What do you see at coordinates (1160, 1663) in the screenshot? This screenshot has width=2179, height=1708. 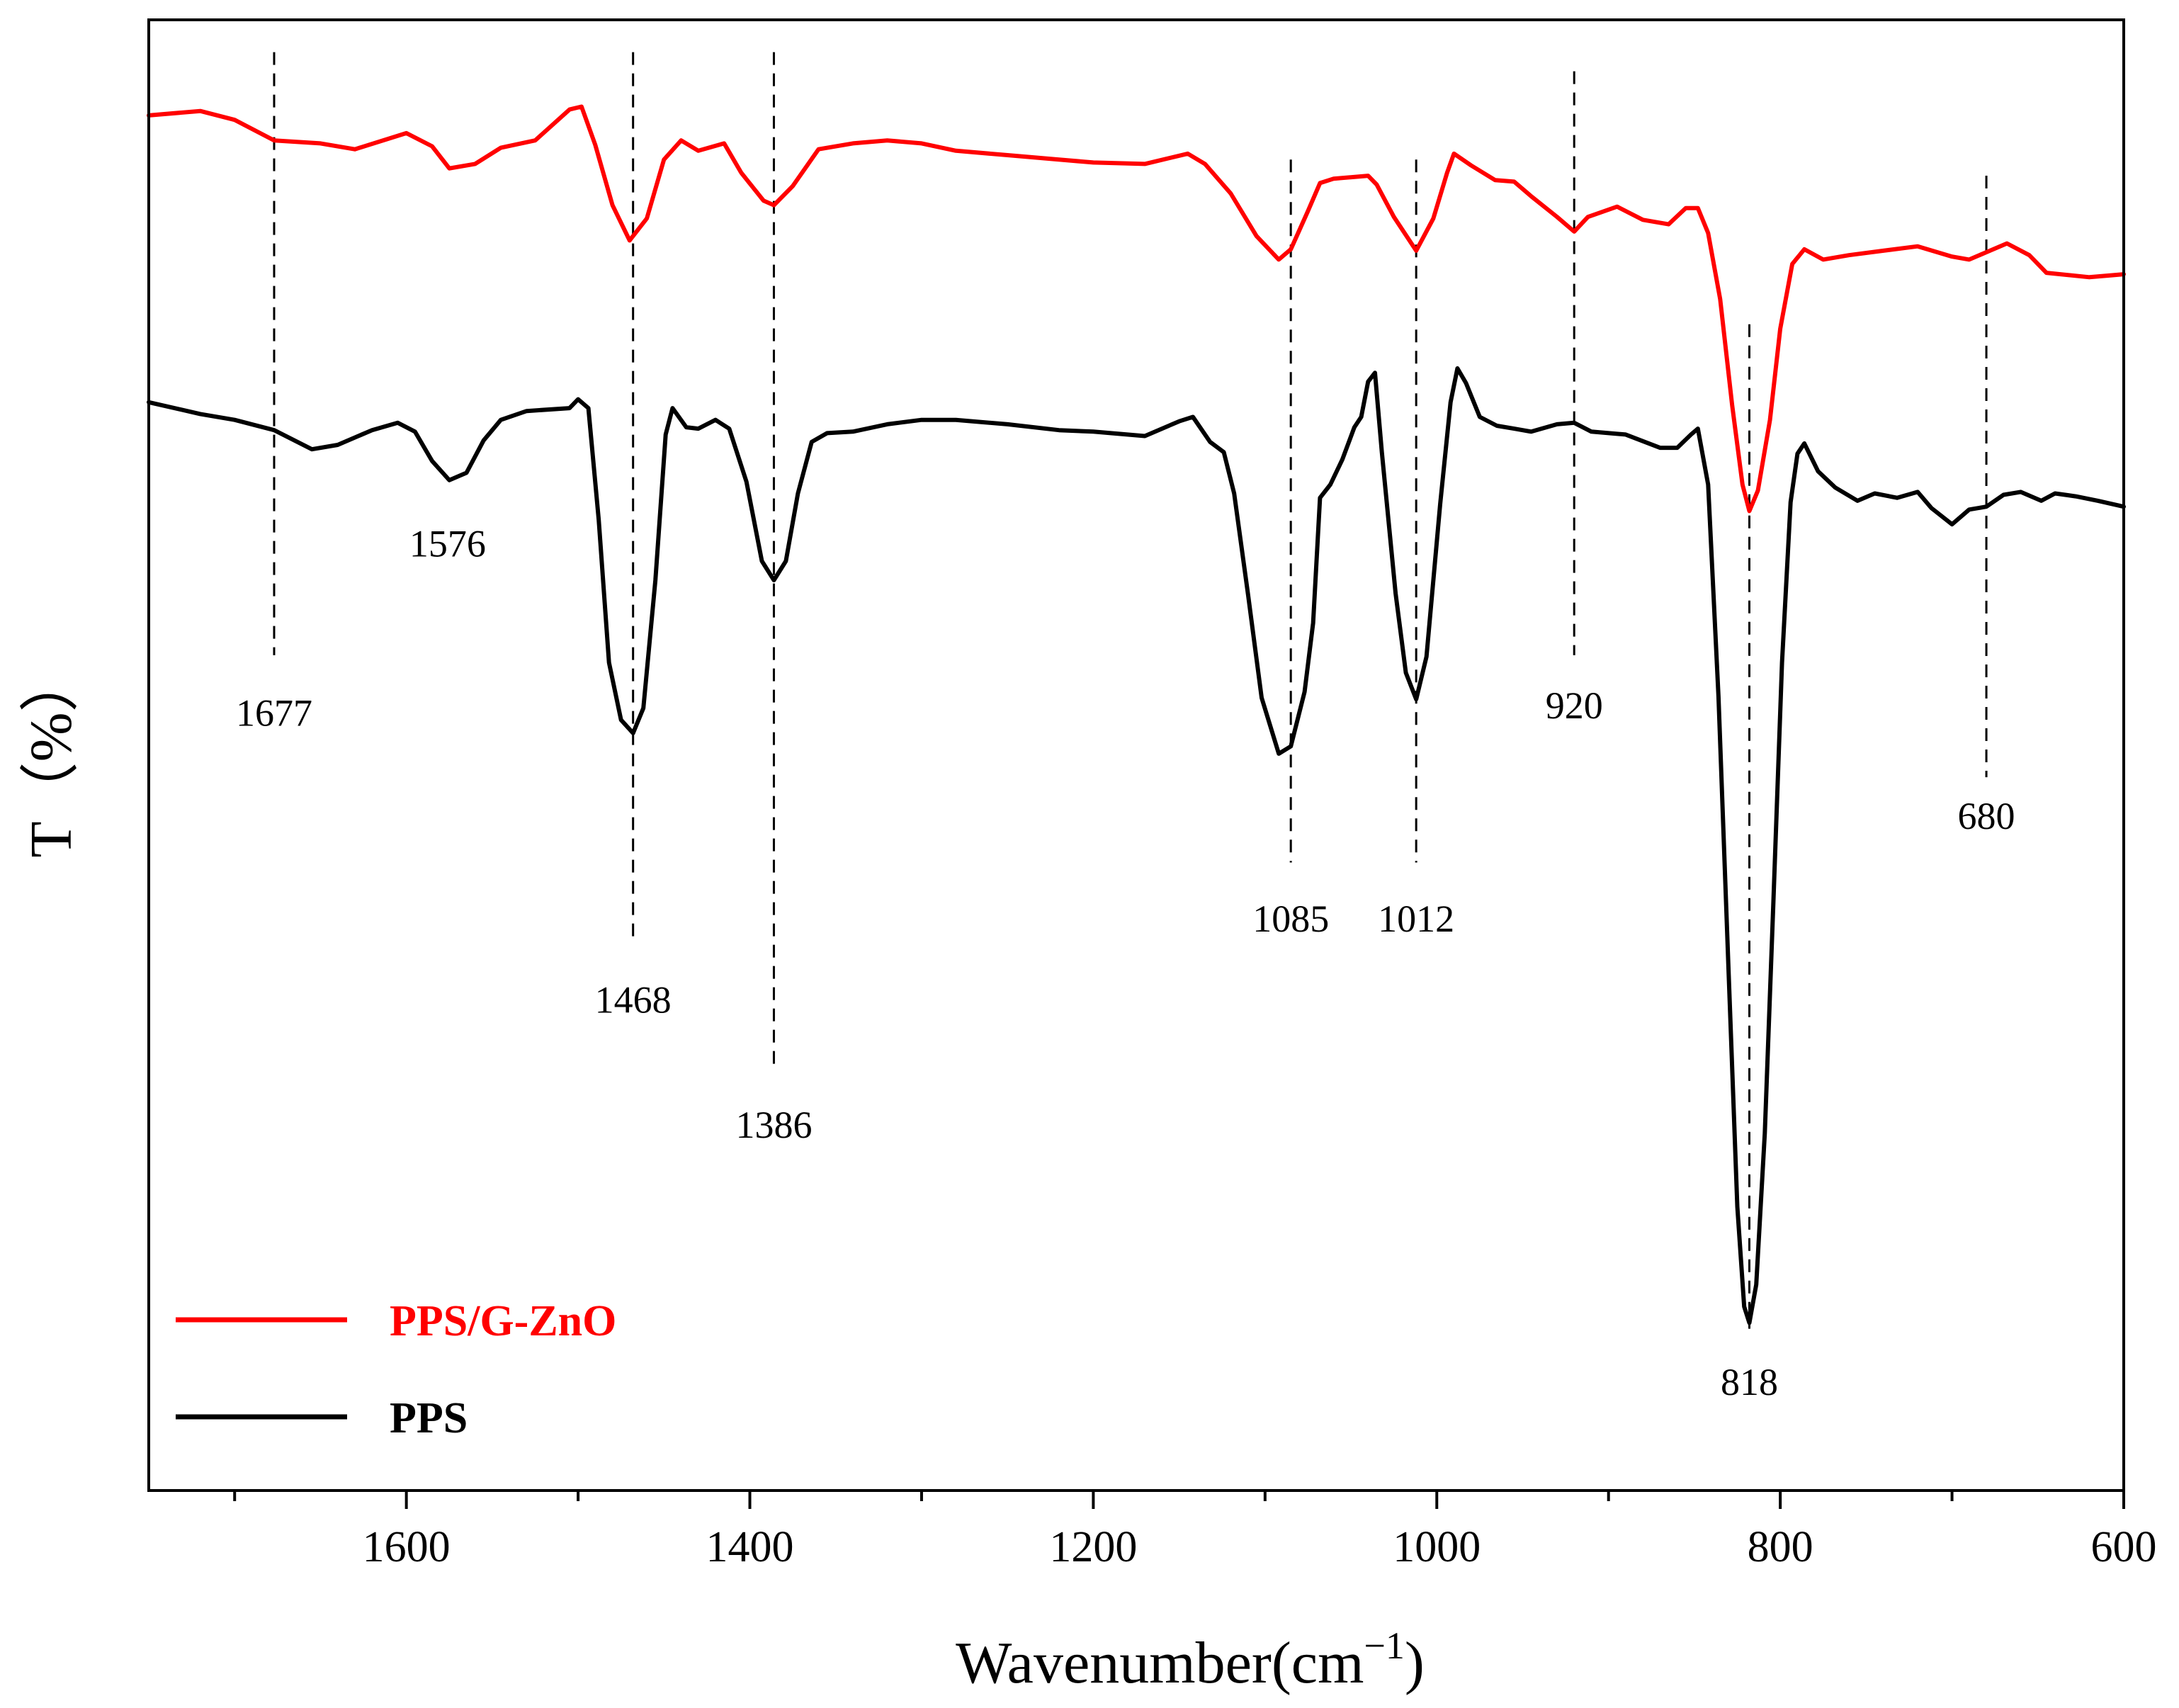 I see `x-axis-title-main: Wavenumber(cm` at bounding box center [1160, 1663].